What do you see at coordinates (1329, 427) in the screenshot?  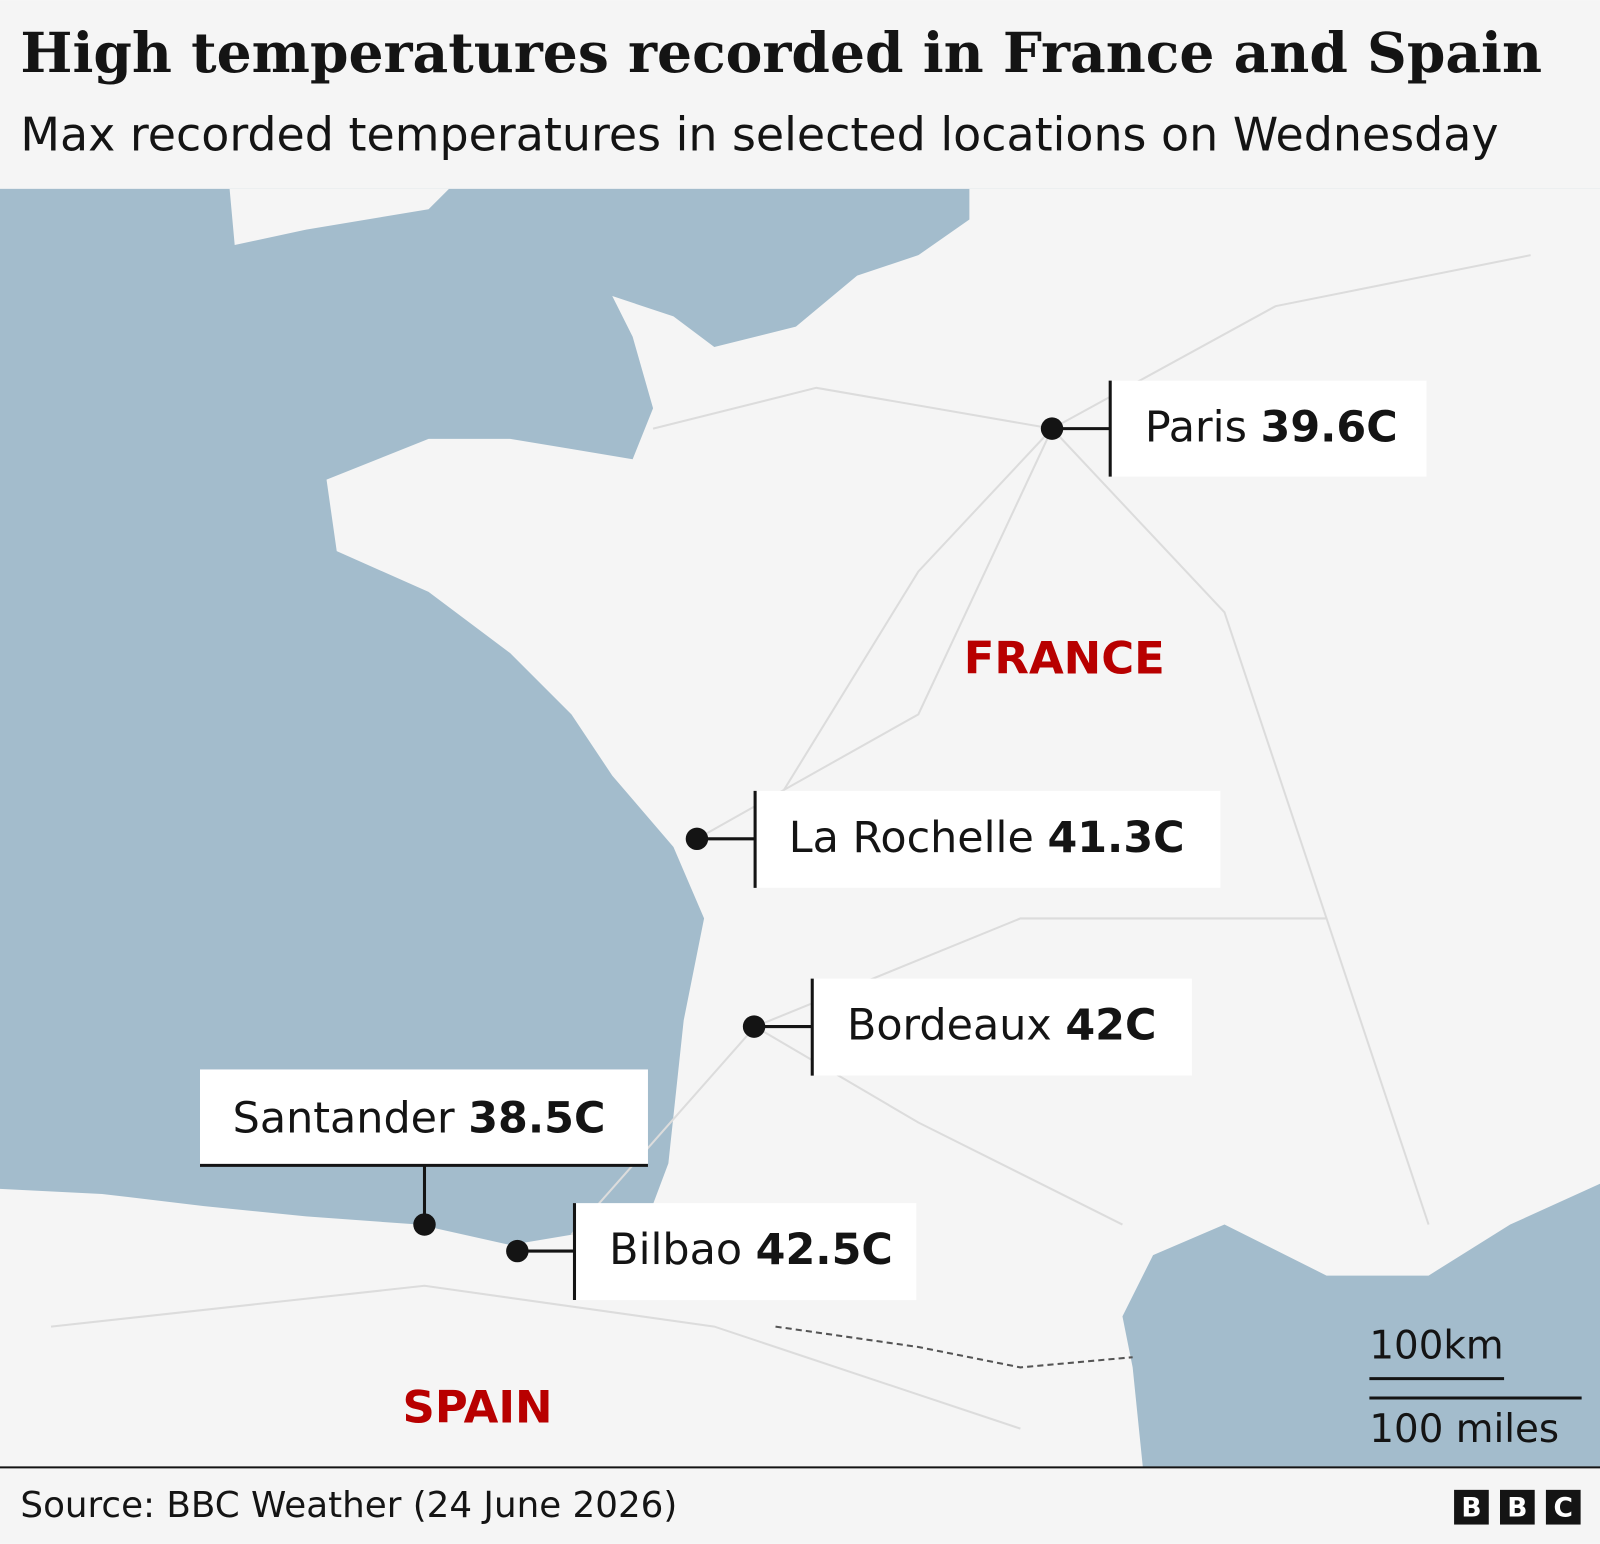 I see `location-temp: 39.6C` at bounding box center [1329, 427].